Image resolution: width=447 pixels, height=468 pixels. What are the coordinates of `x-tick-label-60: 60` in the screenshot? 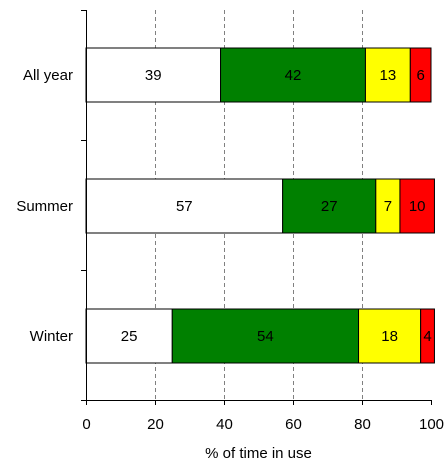 It's located at (293, 424).